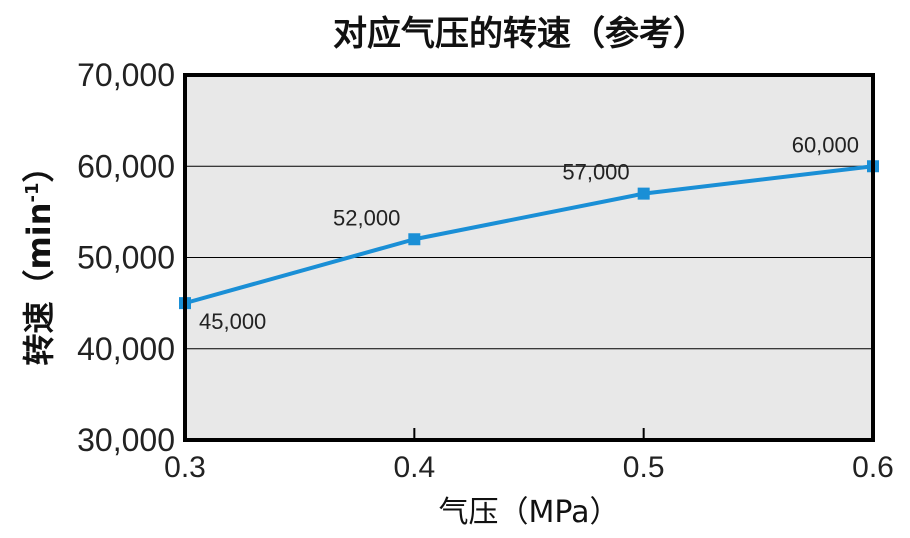 The image size is (910, 538). Describe the element at coordinates (529, 456) in the screenshot. I see `x-axis-ticks: 0.3 0.4 0.5 0.6` at that location.